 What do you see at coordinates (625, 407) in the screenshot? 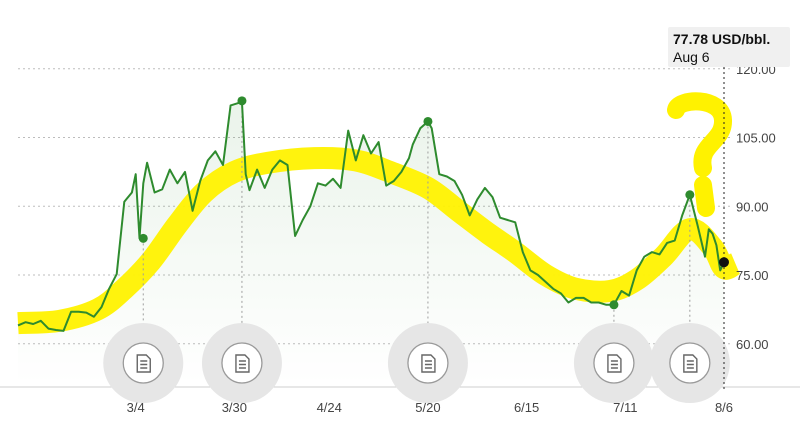
I see `x-tick-label: 7/11` at bounding box center [625, 407].